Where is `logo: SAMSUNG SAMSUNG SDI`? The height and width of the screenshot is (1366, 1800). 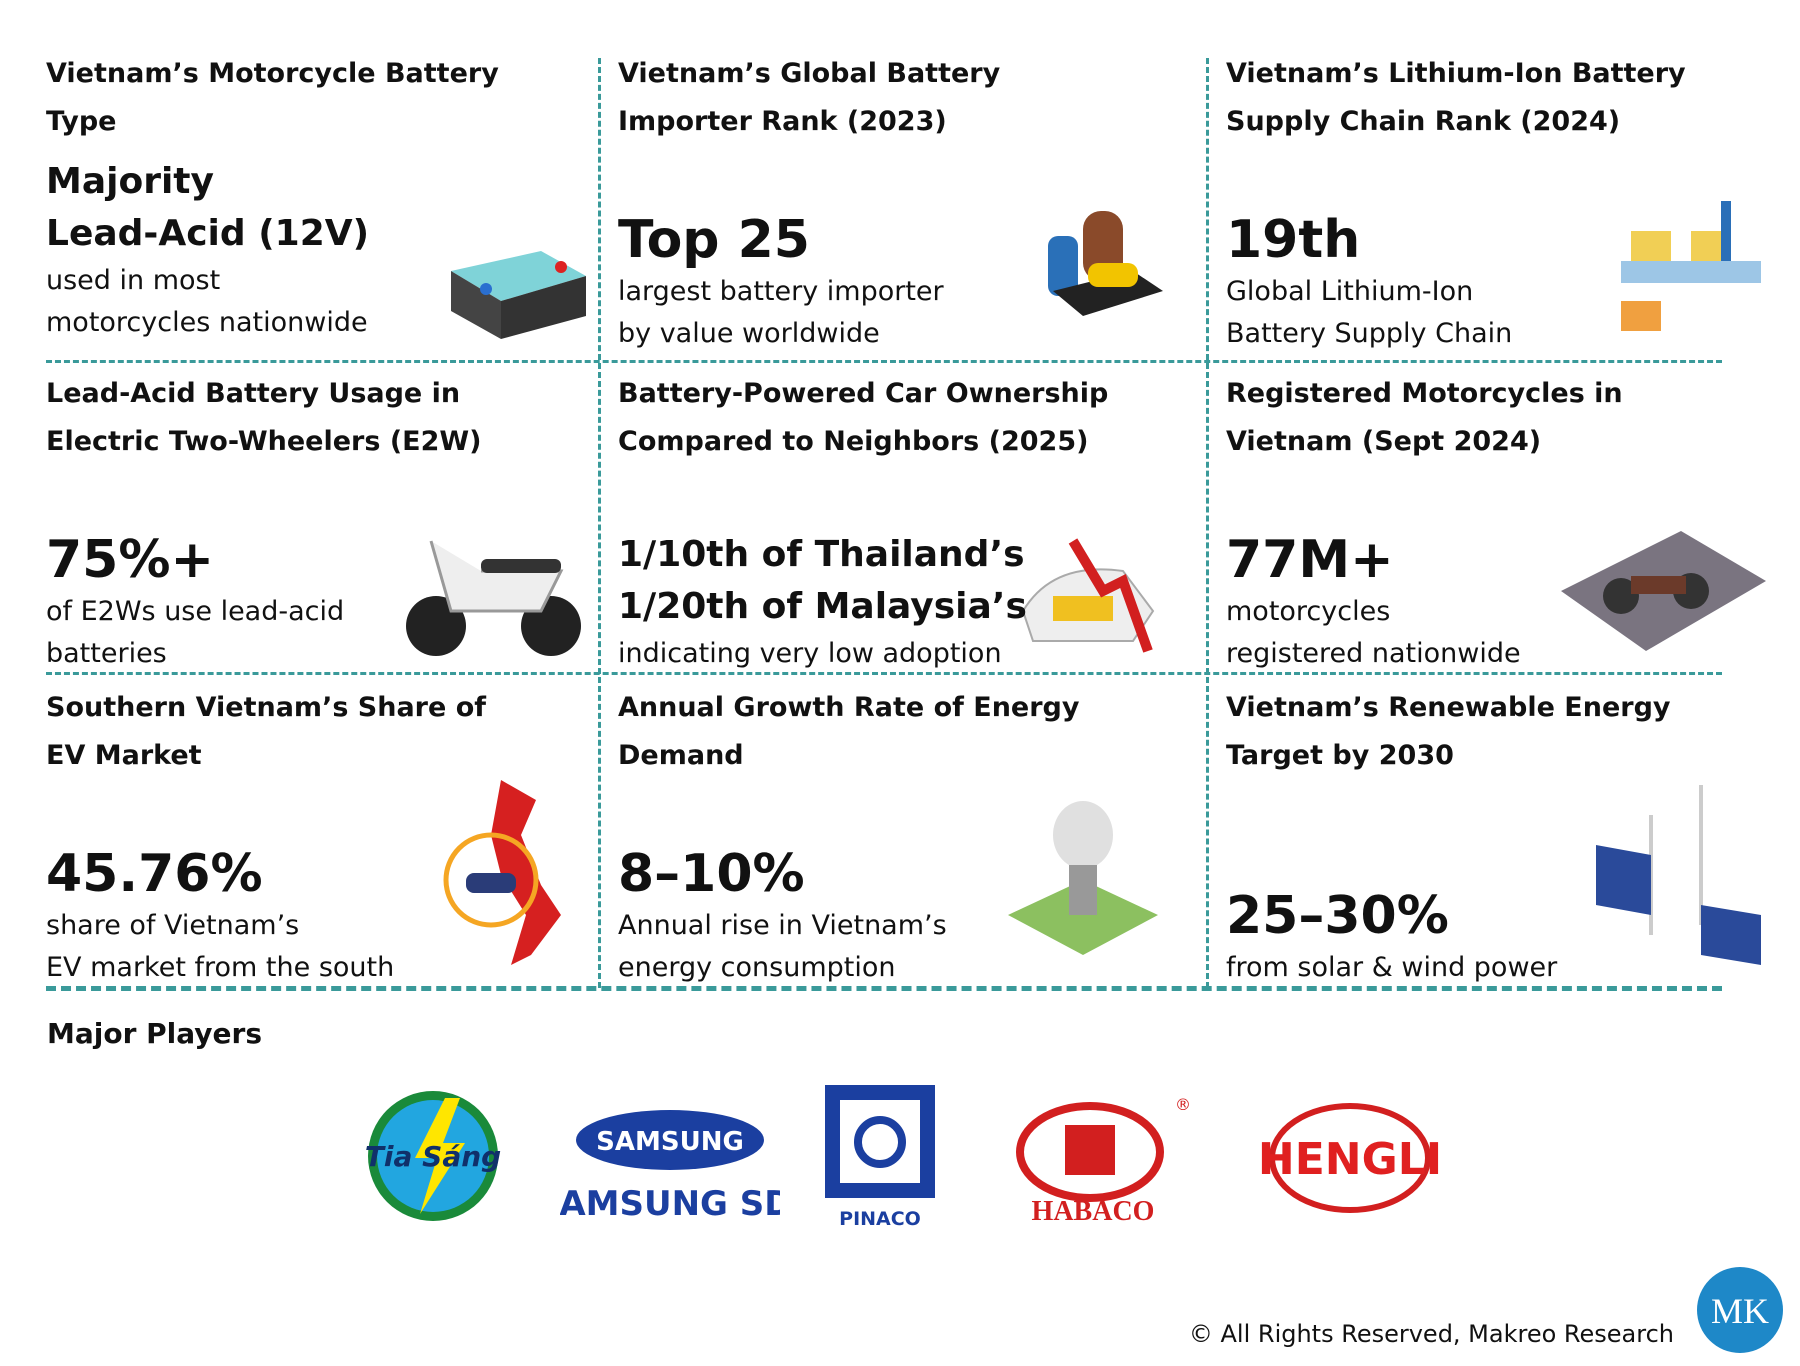
logo: SAMSUNG SAMSUNG SDI is located at coordinates (670, 1167).